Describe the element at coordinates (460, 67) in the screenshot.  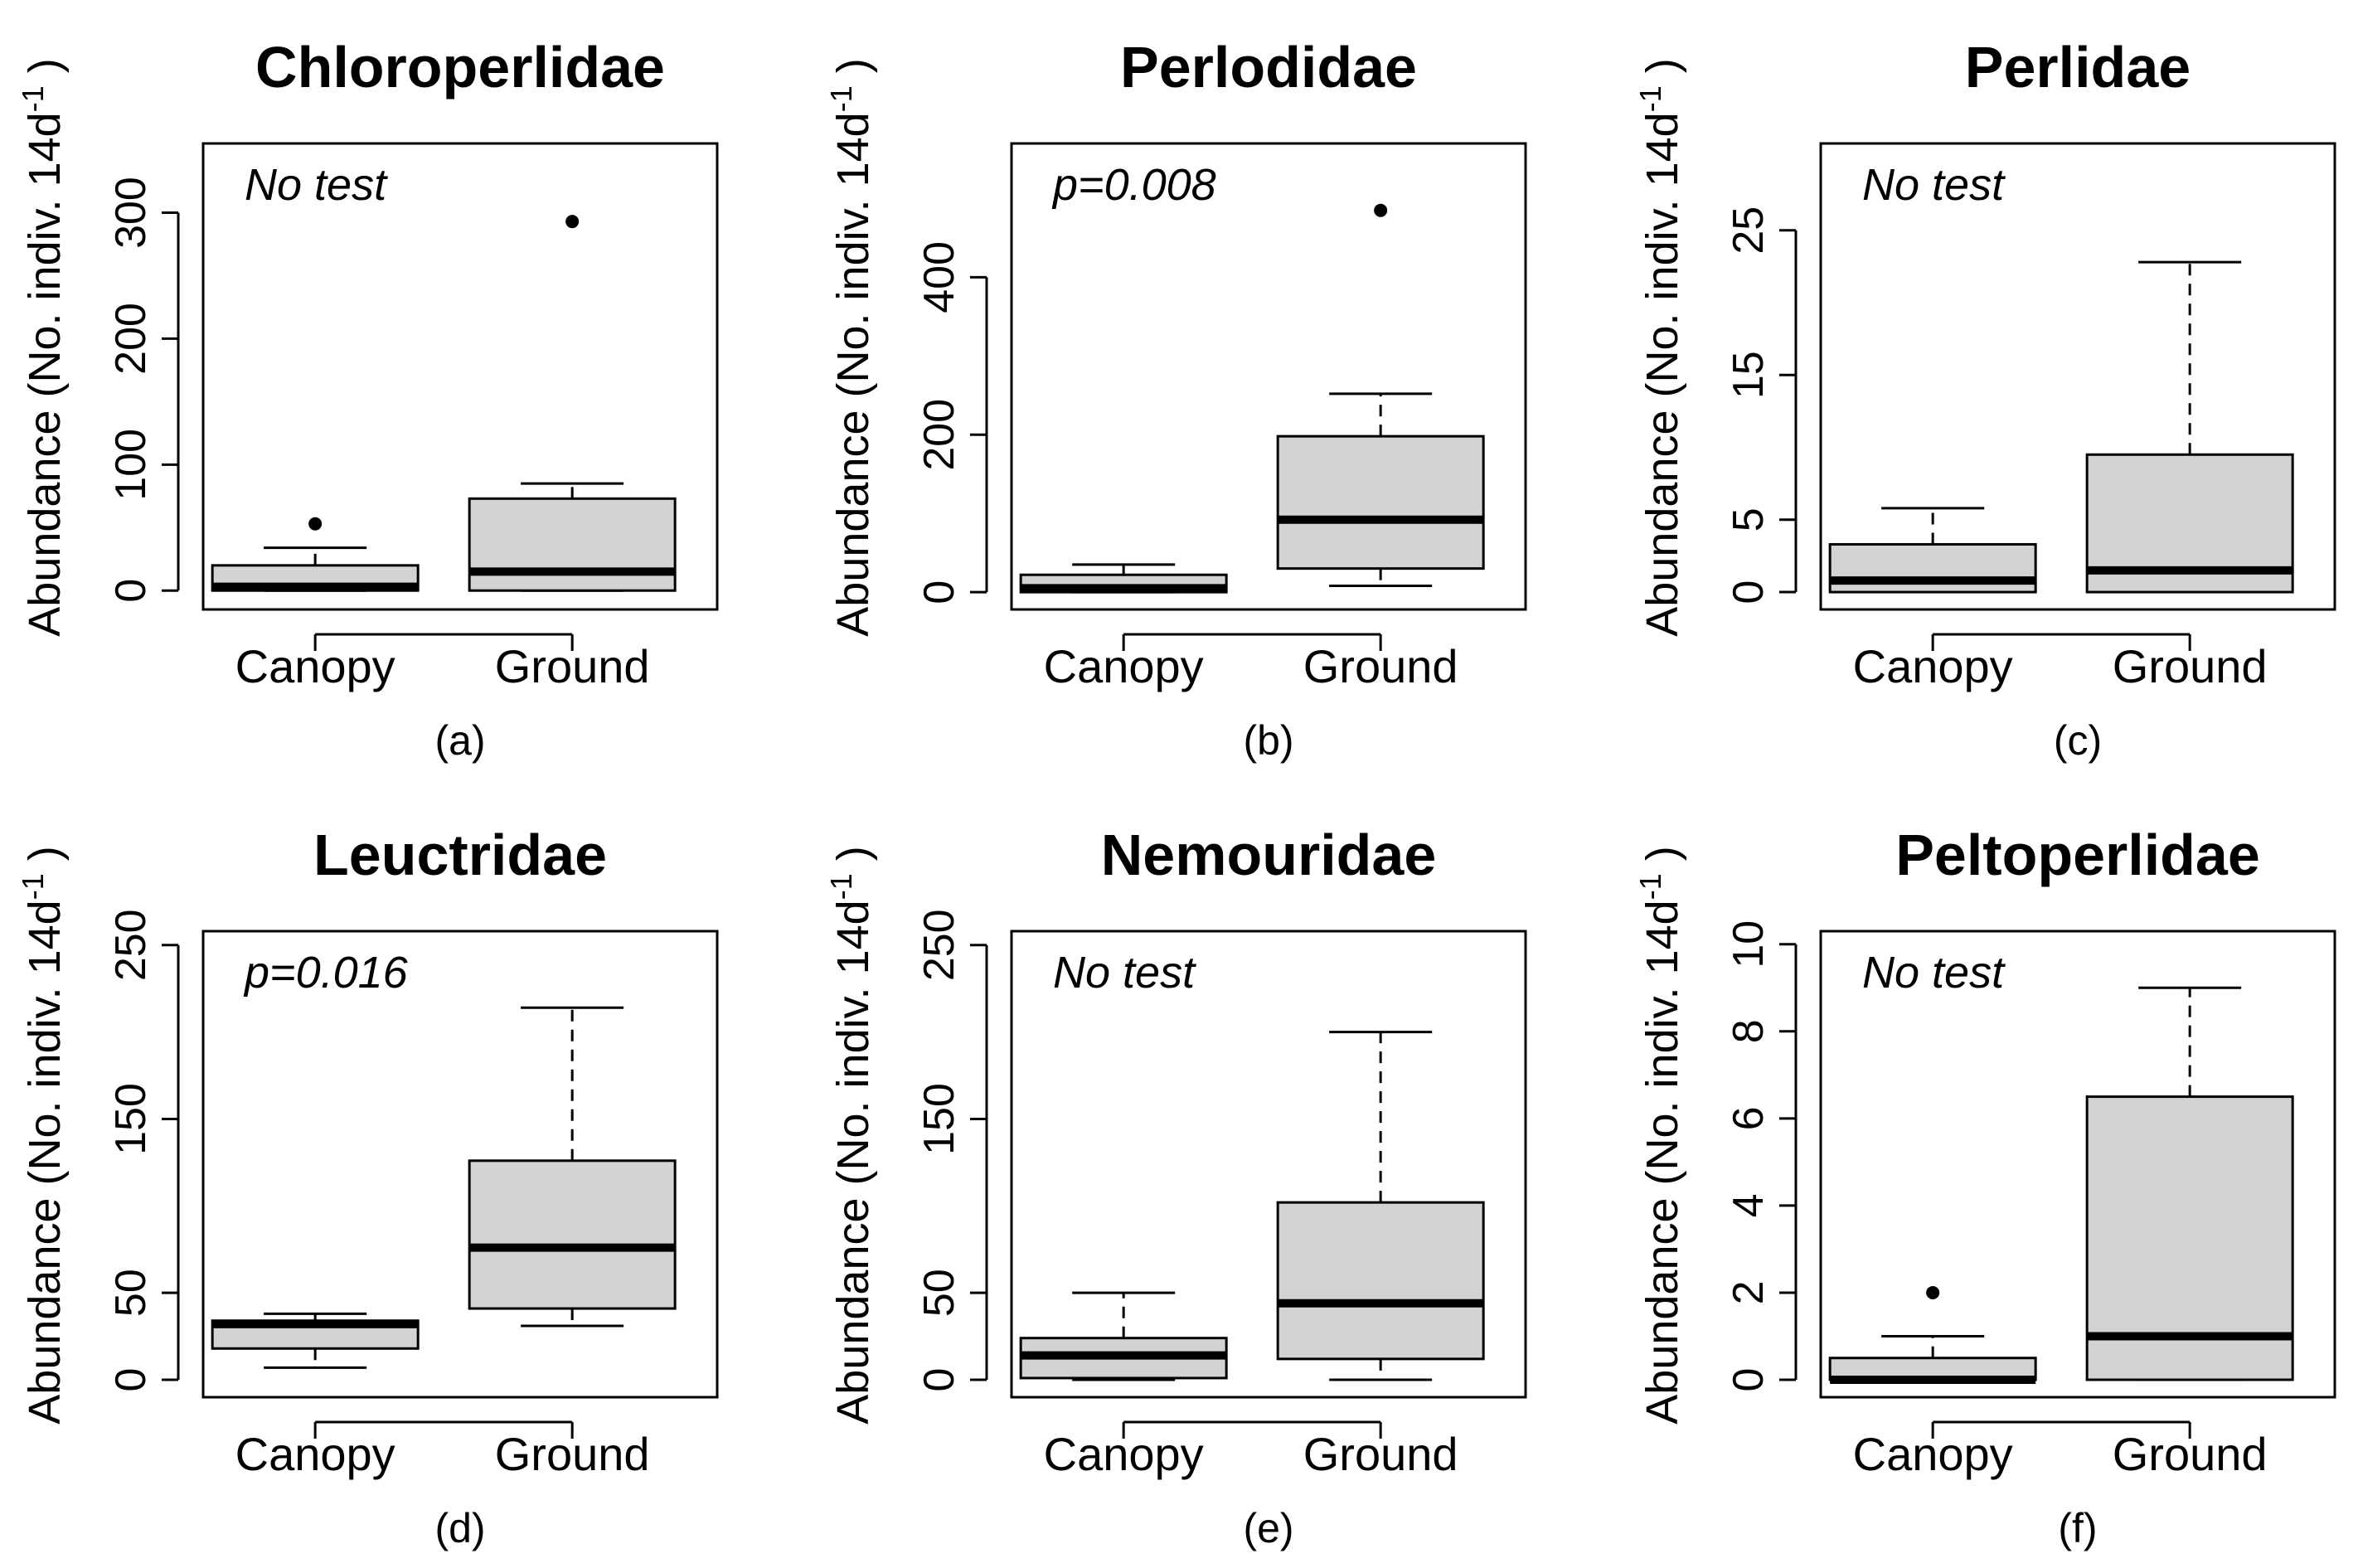
I see `panel-title: Chloroperlidae` at that location.